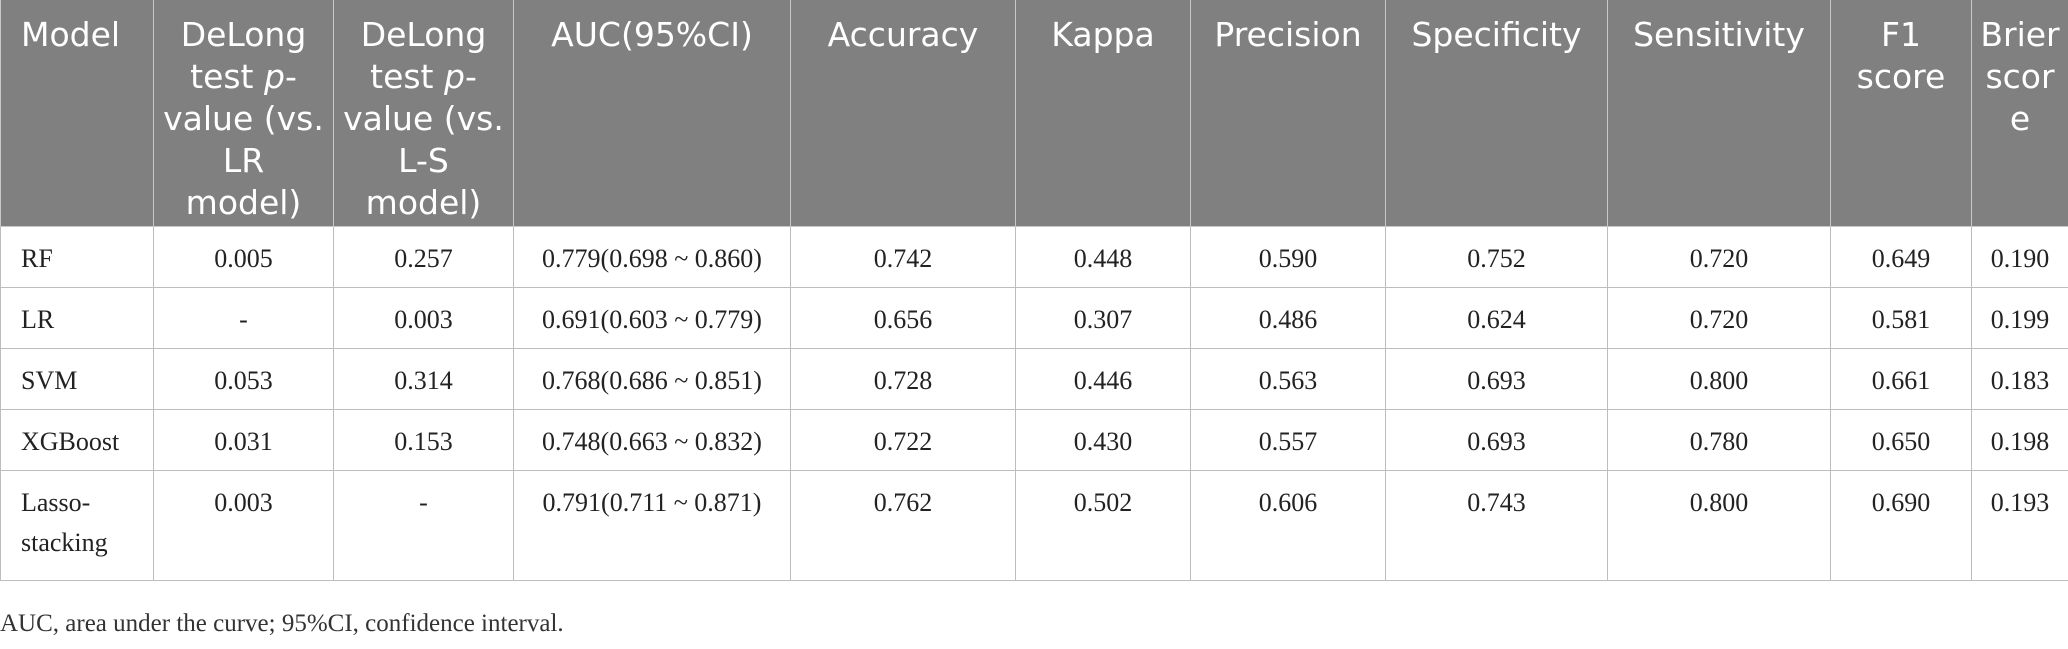  What do you see at coordinates (423, 55) in the screenshot?
I see `header-delong-vs-ls-pre: DeLong test` at bounding box center [423, 55].